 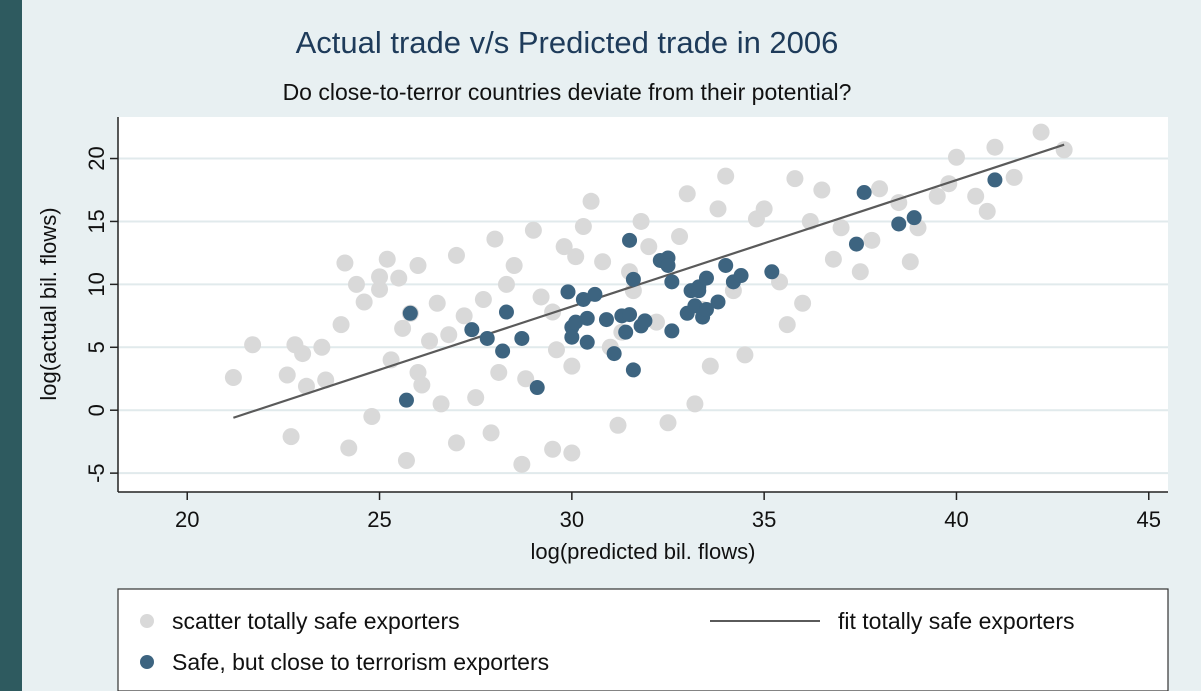 What do you see at coordinates (101, 314) in the screenshot?
I see `y-ticks: -5 0 5 10 15 20` at bounding box center [101, 314].